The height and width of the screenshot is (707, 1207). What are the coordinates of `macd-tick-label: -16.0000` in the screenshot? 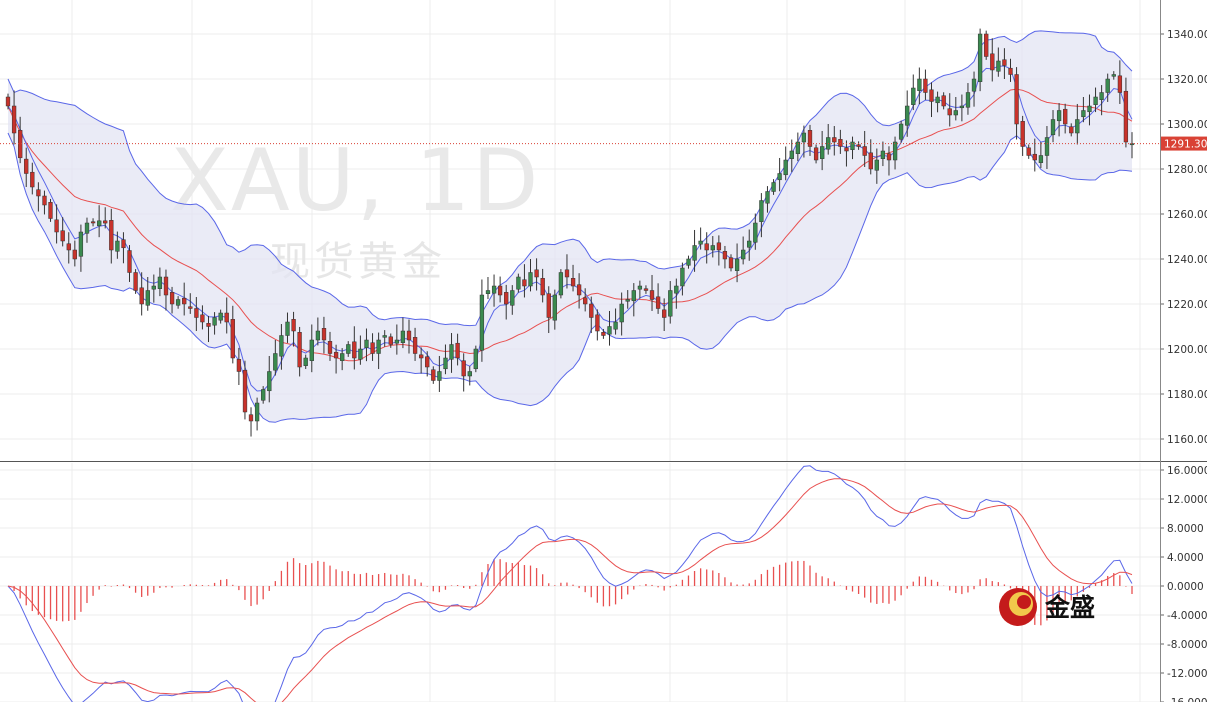 It's located at (1187, 699).